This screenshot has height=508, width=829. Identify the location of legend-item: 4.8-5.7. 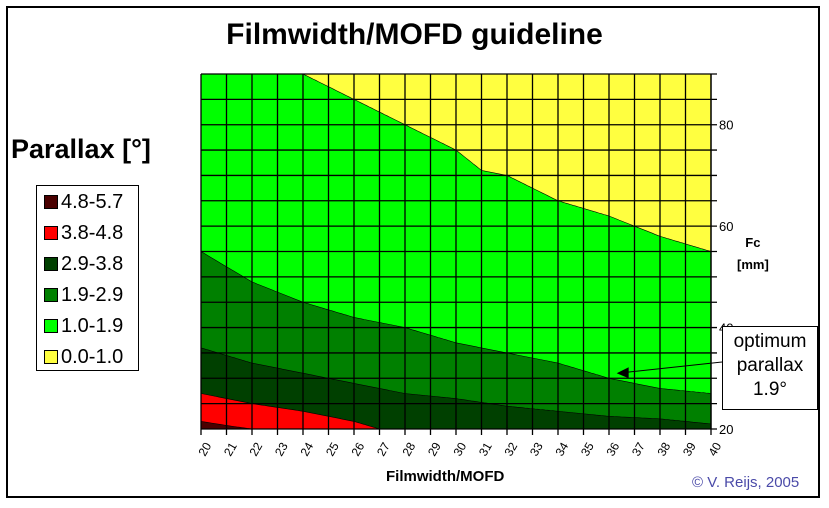
(83, 202).